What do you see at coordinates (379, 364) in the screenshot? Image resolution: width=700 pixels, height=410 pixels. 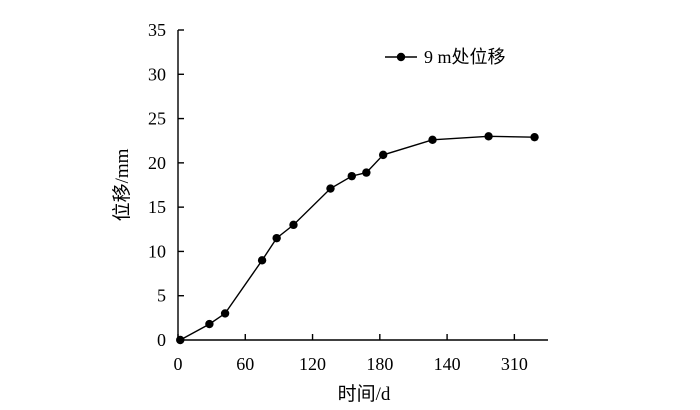 I see `x-tick-label: 180` at bounding box center [379, 364].